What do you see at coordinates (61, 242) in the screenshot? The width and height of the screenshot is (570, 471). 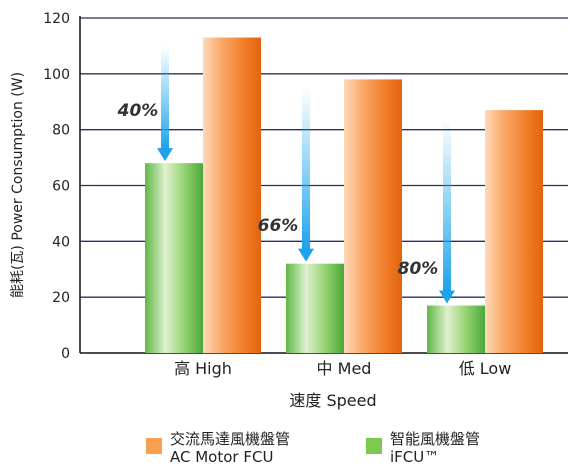 I see `y-tick-label: 40` at bounding box center [61, 242].